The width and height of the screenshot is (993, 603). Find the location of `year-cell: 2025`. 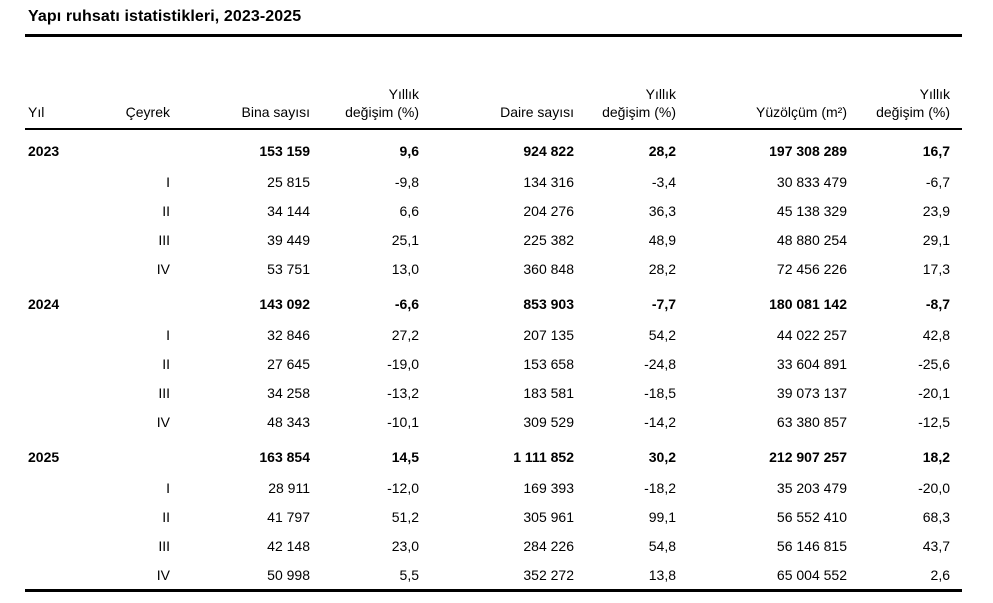

year-cell: 2025 is located at coordinates (44, 456).